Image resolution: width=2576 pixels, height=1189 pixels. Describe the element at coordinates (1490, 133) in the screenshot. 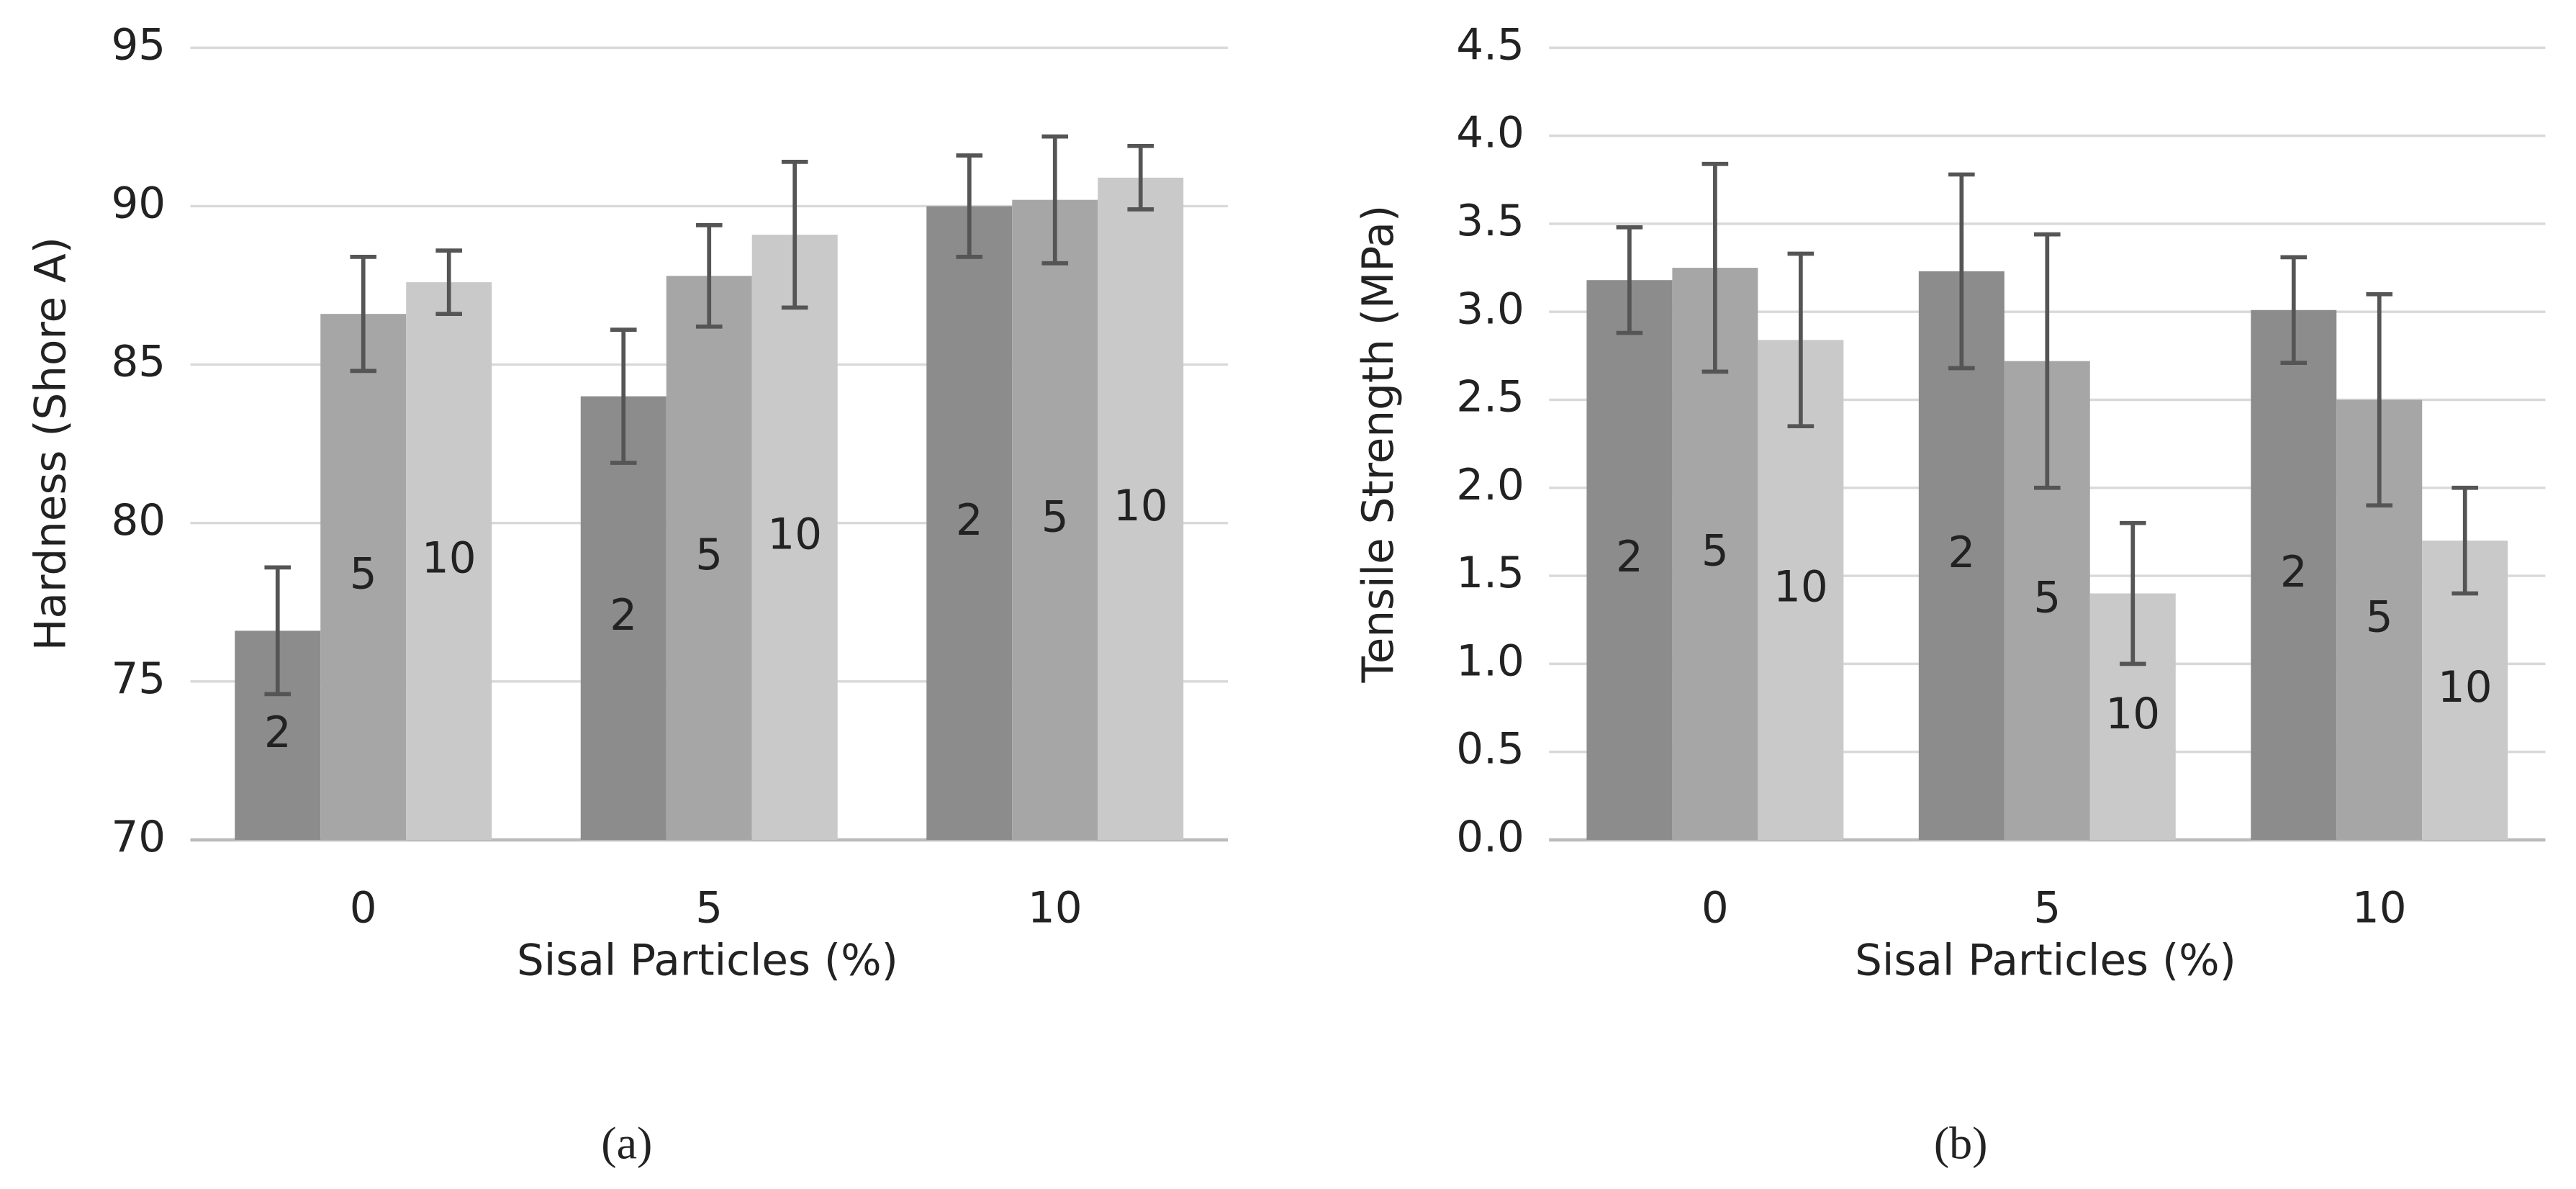

I see `y-tick-label: 4.0` at that location.